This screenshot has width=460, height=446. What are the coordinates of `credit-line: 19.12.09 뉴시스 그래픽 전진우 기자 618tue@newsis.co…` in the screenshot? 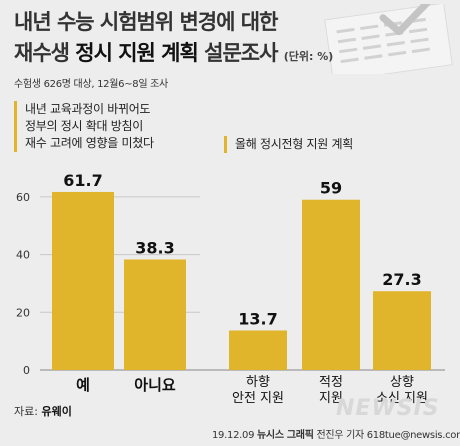 It's located at (336, 433).